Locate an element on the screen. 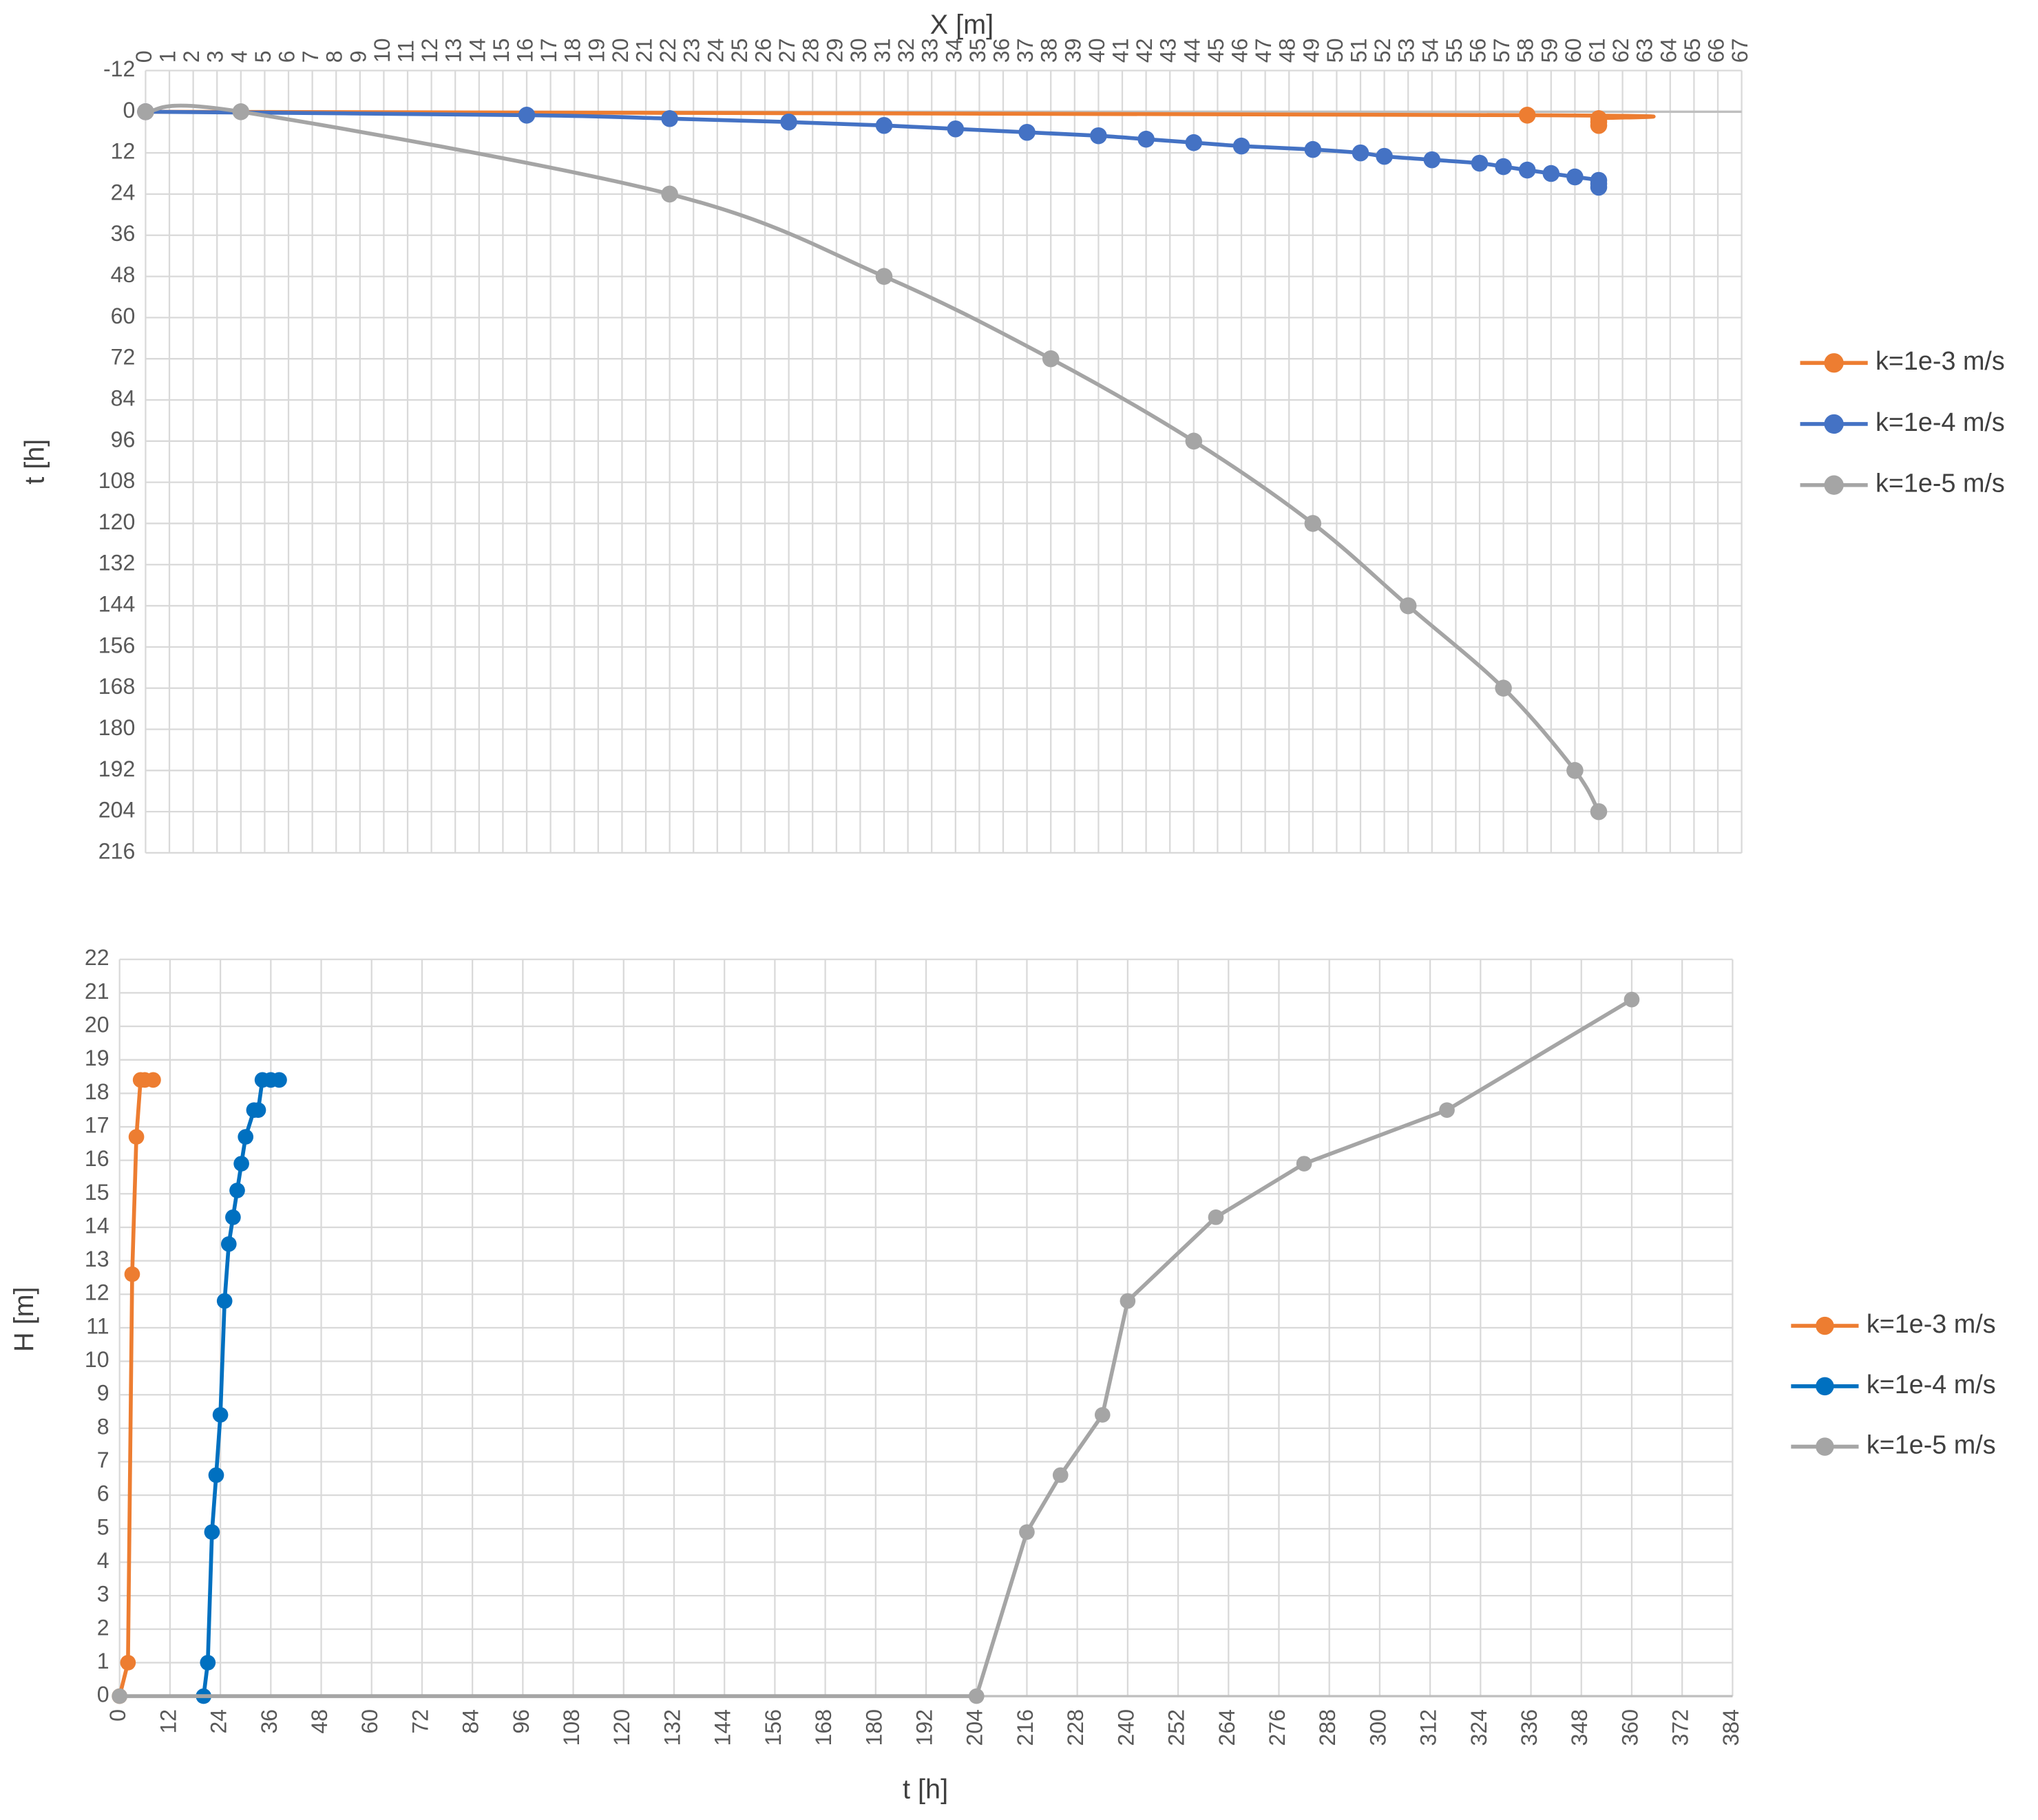 This screenshot has height=1820, width=2038. y-tick-label: -12 is located at coordinates (119, 68).